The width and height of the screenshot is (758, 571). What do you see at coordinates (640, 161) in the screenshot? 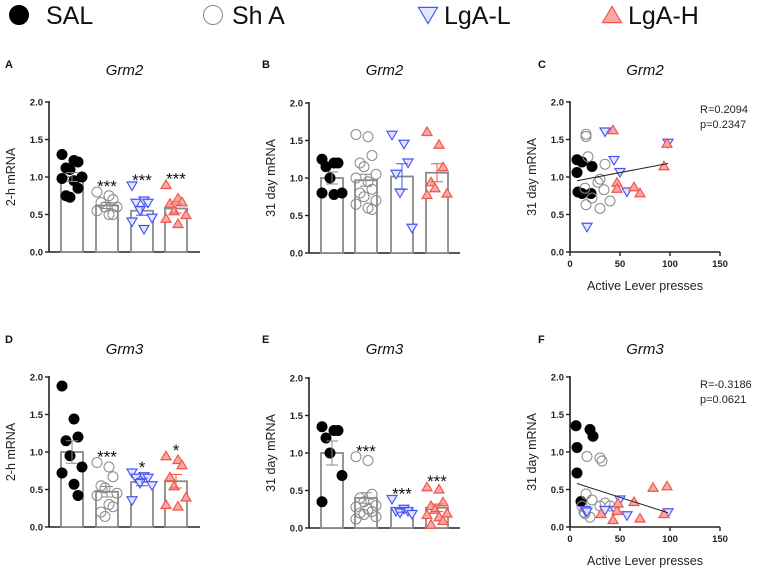
I see `series-lga-h` at bounding box center [640, 161].